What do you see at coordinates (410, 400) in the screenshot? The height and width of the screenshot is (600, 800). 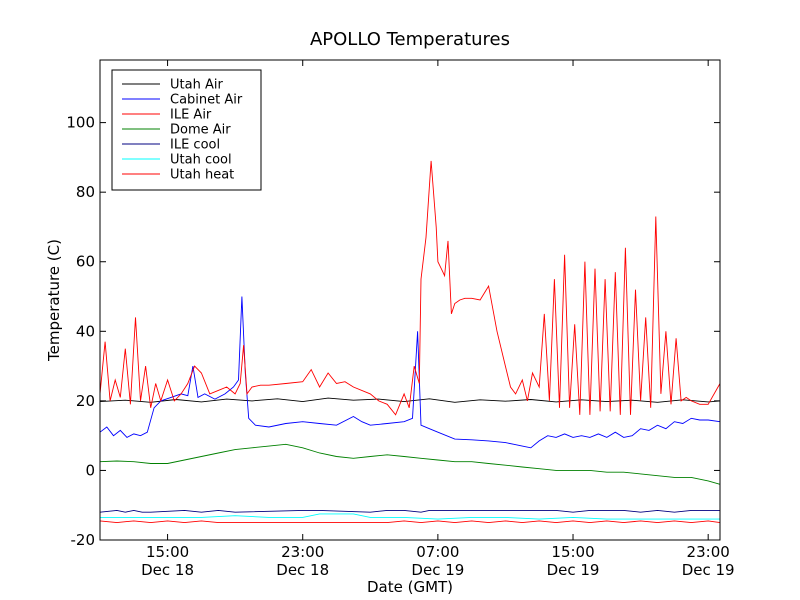 I see `series-line-utah-air` at bounding box center [410, 400].